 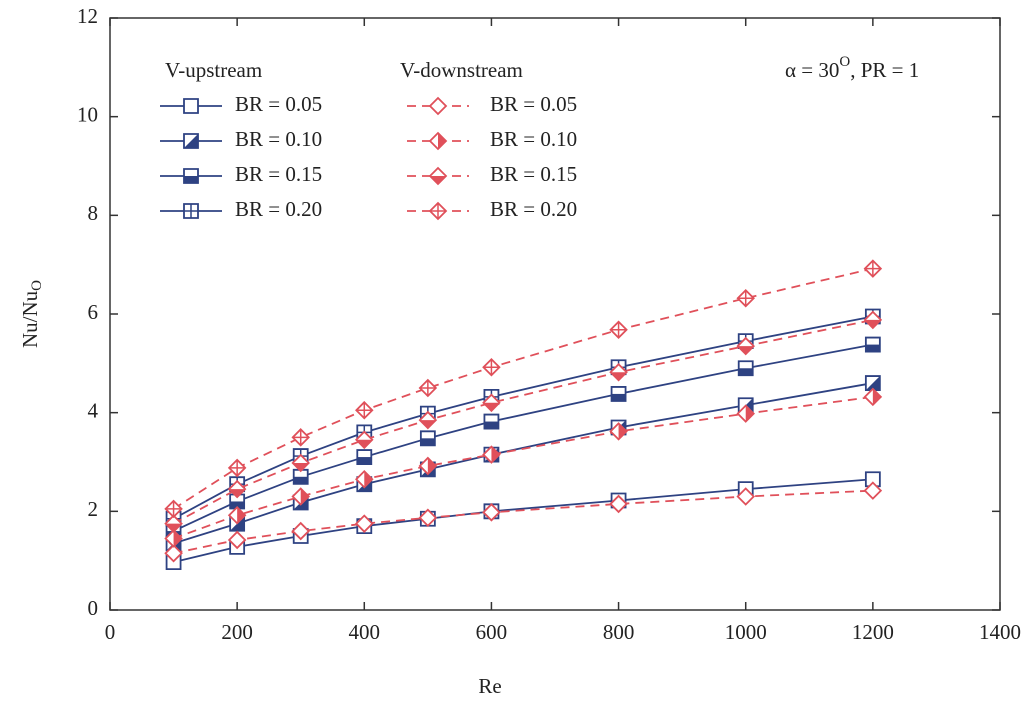 What do you see at coordinates (1000, 632) in the screenshot?
I see `x-tick-label: 1400` at bounding box center [1000, 632].